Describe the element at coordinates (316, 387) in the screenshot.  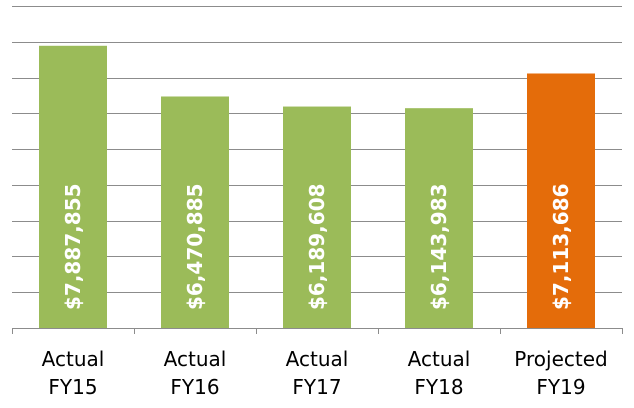
I see `x-tick-label: FY17` at that location.